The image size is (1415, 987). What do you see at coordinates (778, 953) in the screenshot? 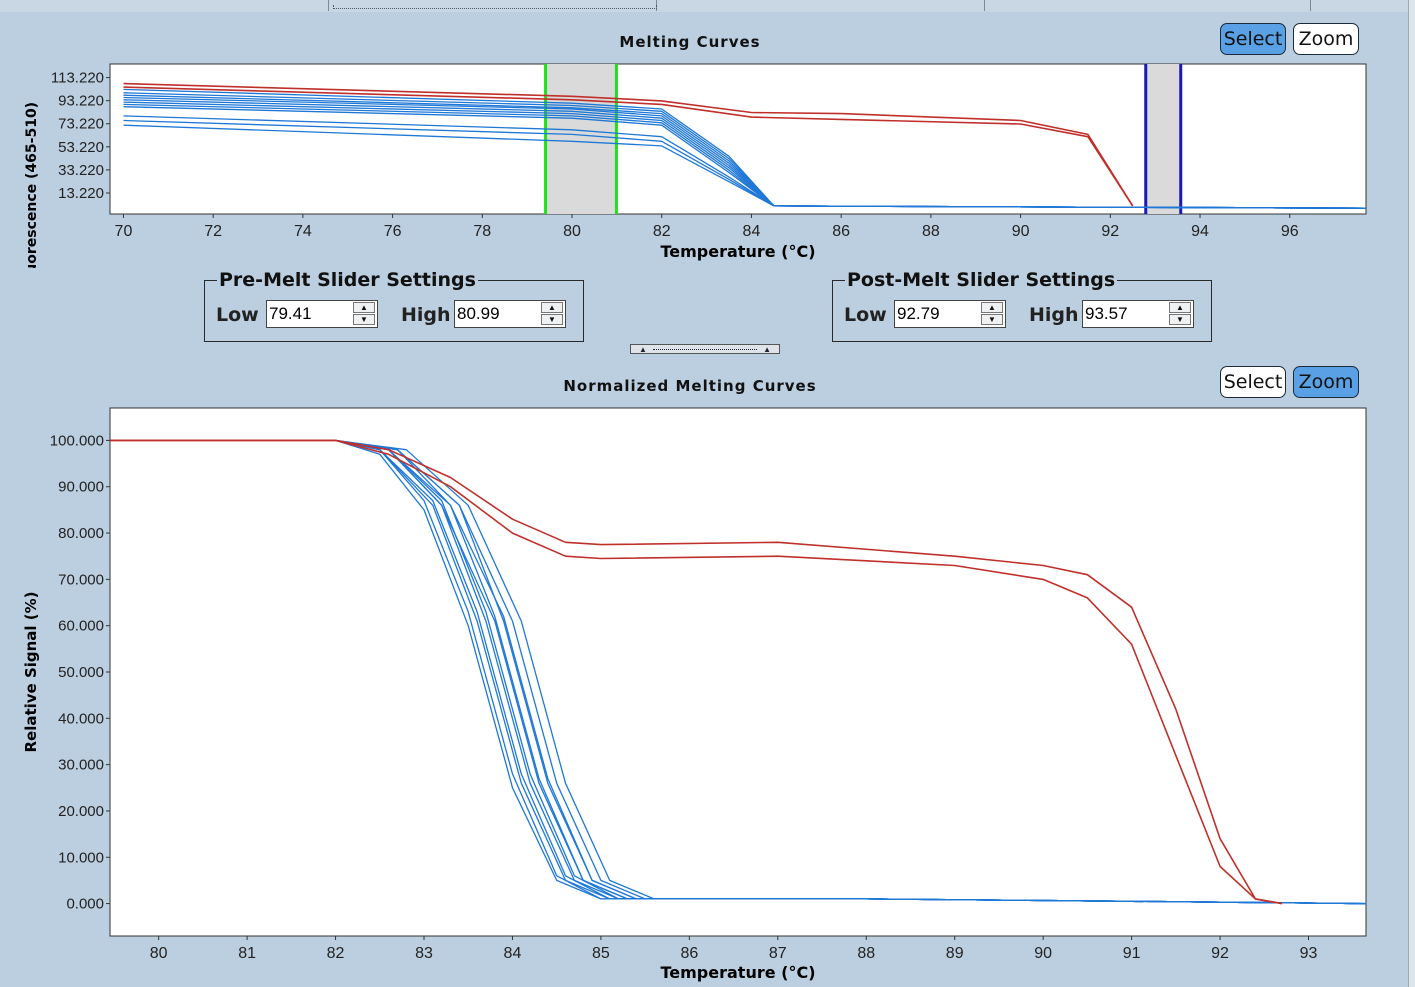
I see `x-tick-label: 87` at bounding box center [778, 953].